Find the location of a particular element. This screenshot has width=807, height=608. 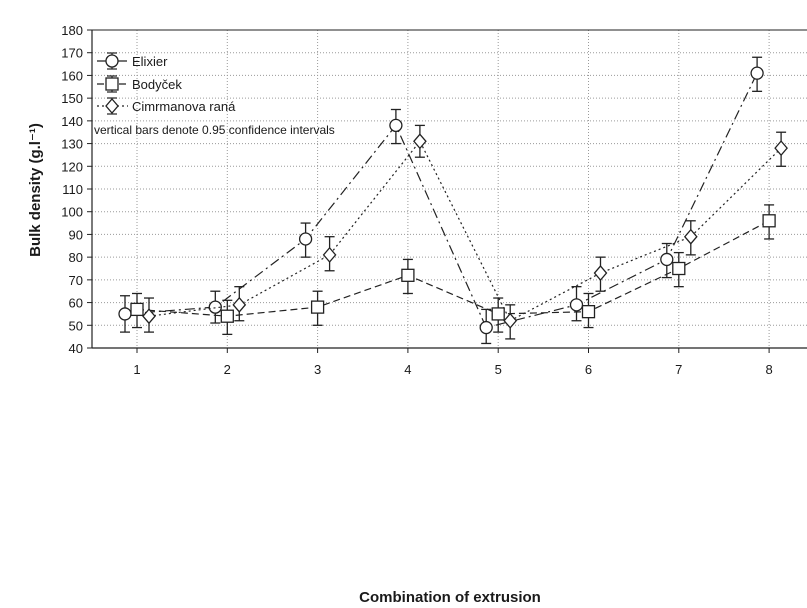

y-tick-label-60: 60 is located at coordinates (76, 303).